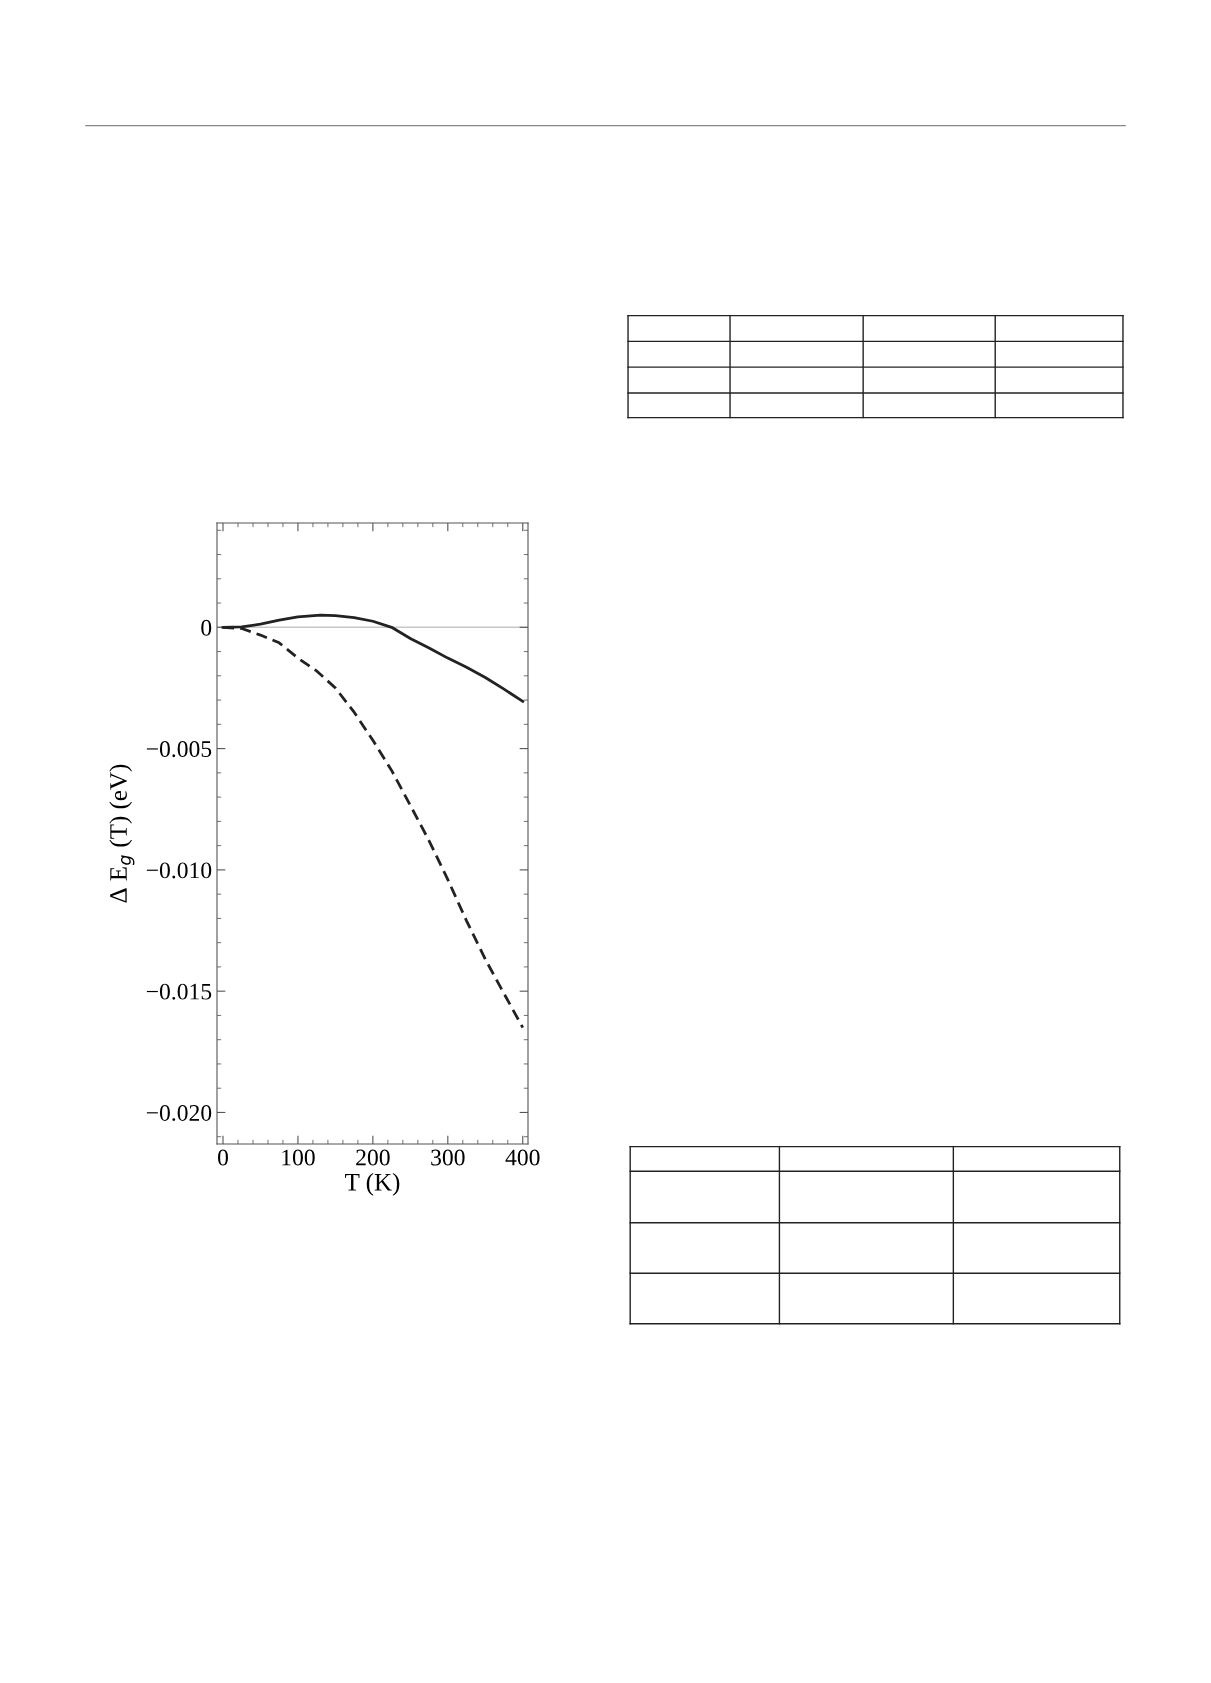 This screenshot has height=1683, width=1211. What do you see at coordinates (448, 1157) in the screenshot?
I see `x-tick-label: 300` at bounding box center [448, 1157].